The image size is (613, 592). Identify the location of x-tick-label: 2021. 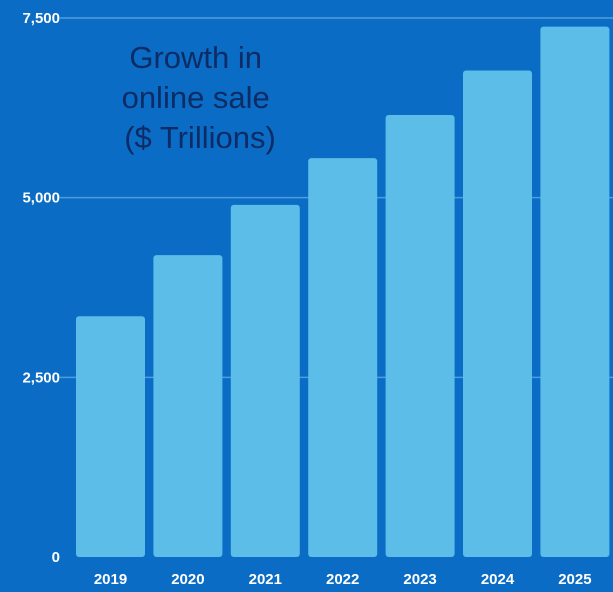
(265, 579).